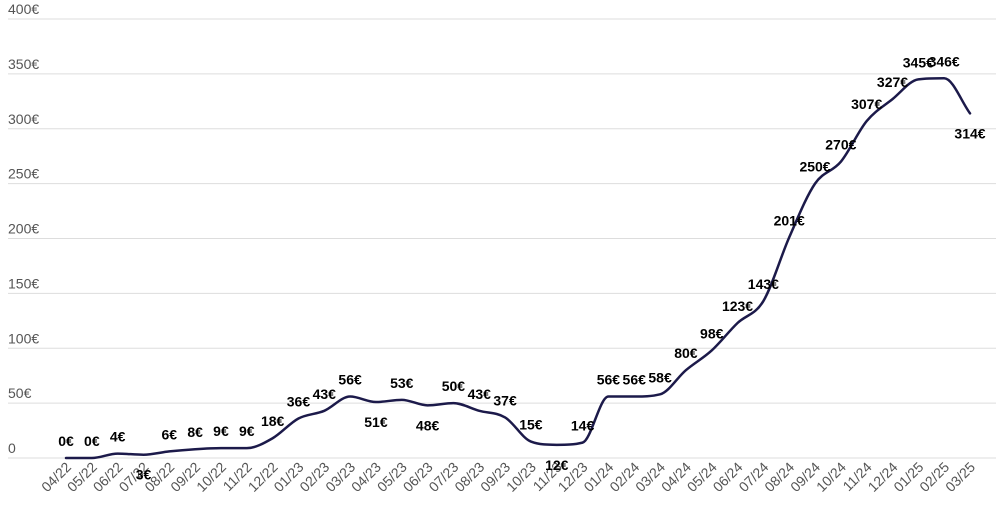 Image resolution: width=1004 pixels, height=513 pixels. I want to click on data-label: 314€, so click(969, 133).